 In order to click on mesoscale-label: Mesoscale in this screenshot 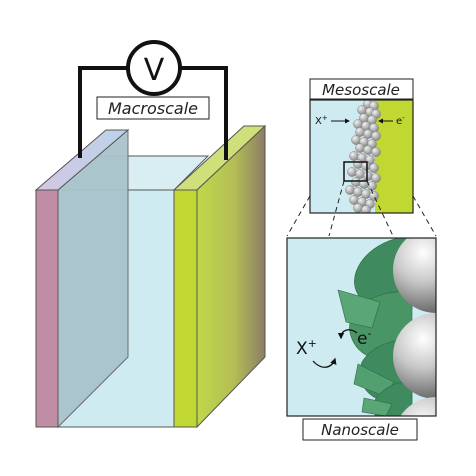, I will do `click(361, 90)`.